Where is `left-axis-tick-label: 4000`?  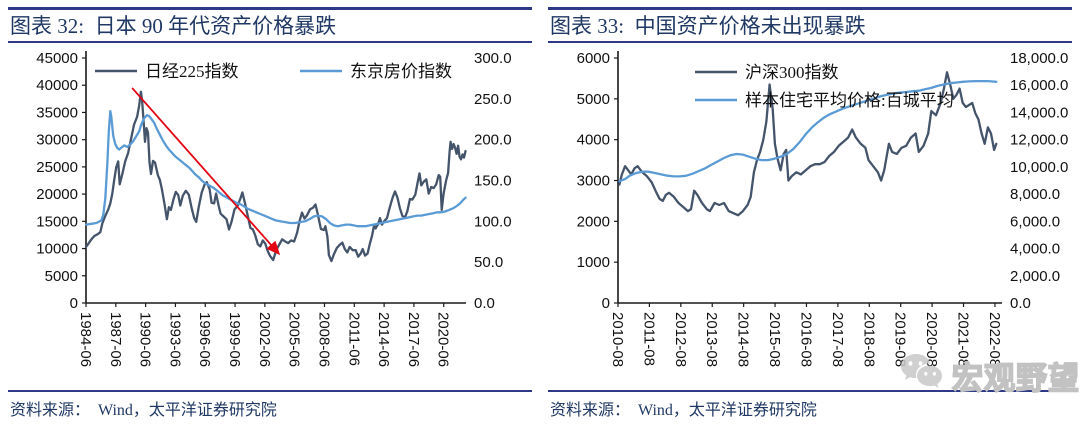 left-axis-tick-label: 4000 is located at coordinates (593, 140).